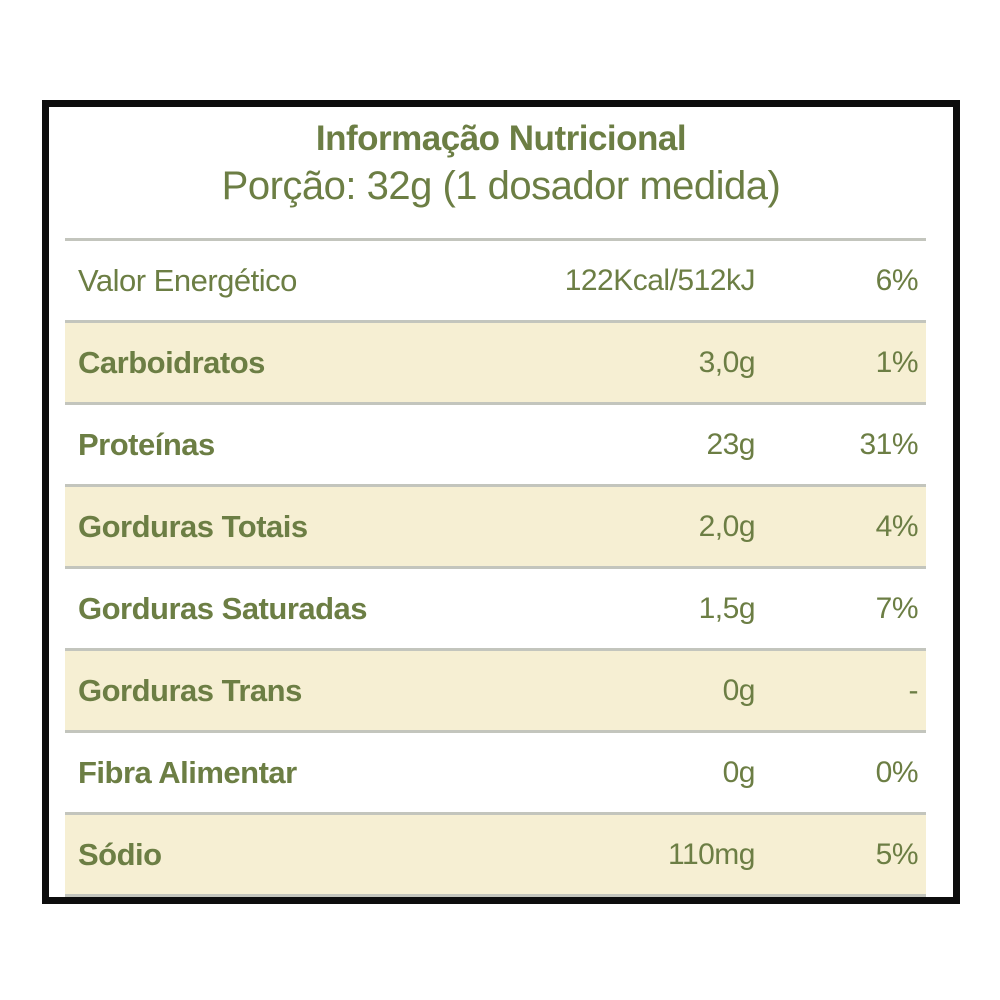  What do you see at coordinates (187, 280) in the screenshot?
I see `nutrient-name: Valor Energético` at bounding box center [187, 280].